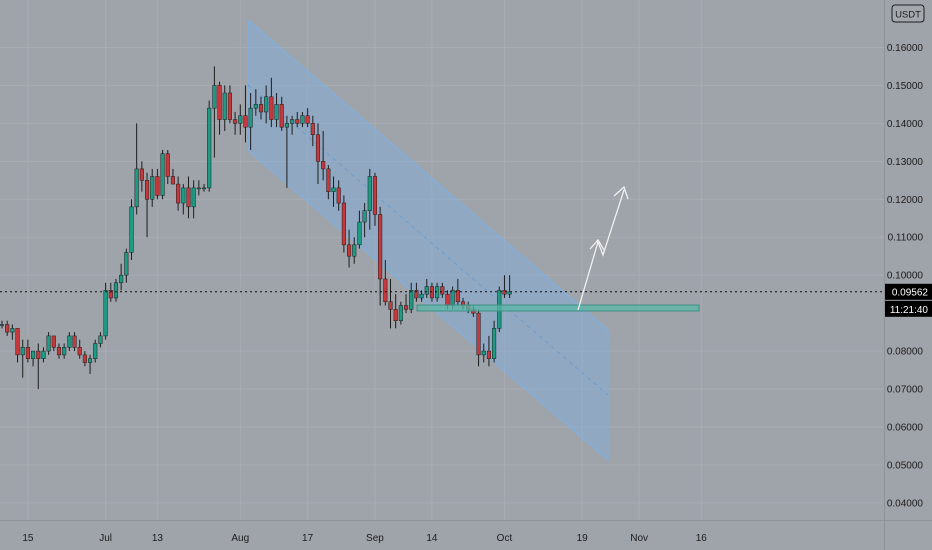 The width and height of the screenshot is (932, 550). What do you see at coordinates (905, 162) in the screenshot?
I see `y-tick-label: 0.13000` at bounding box center [905, 162].